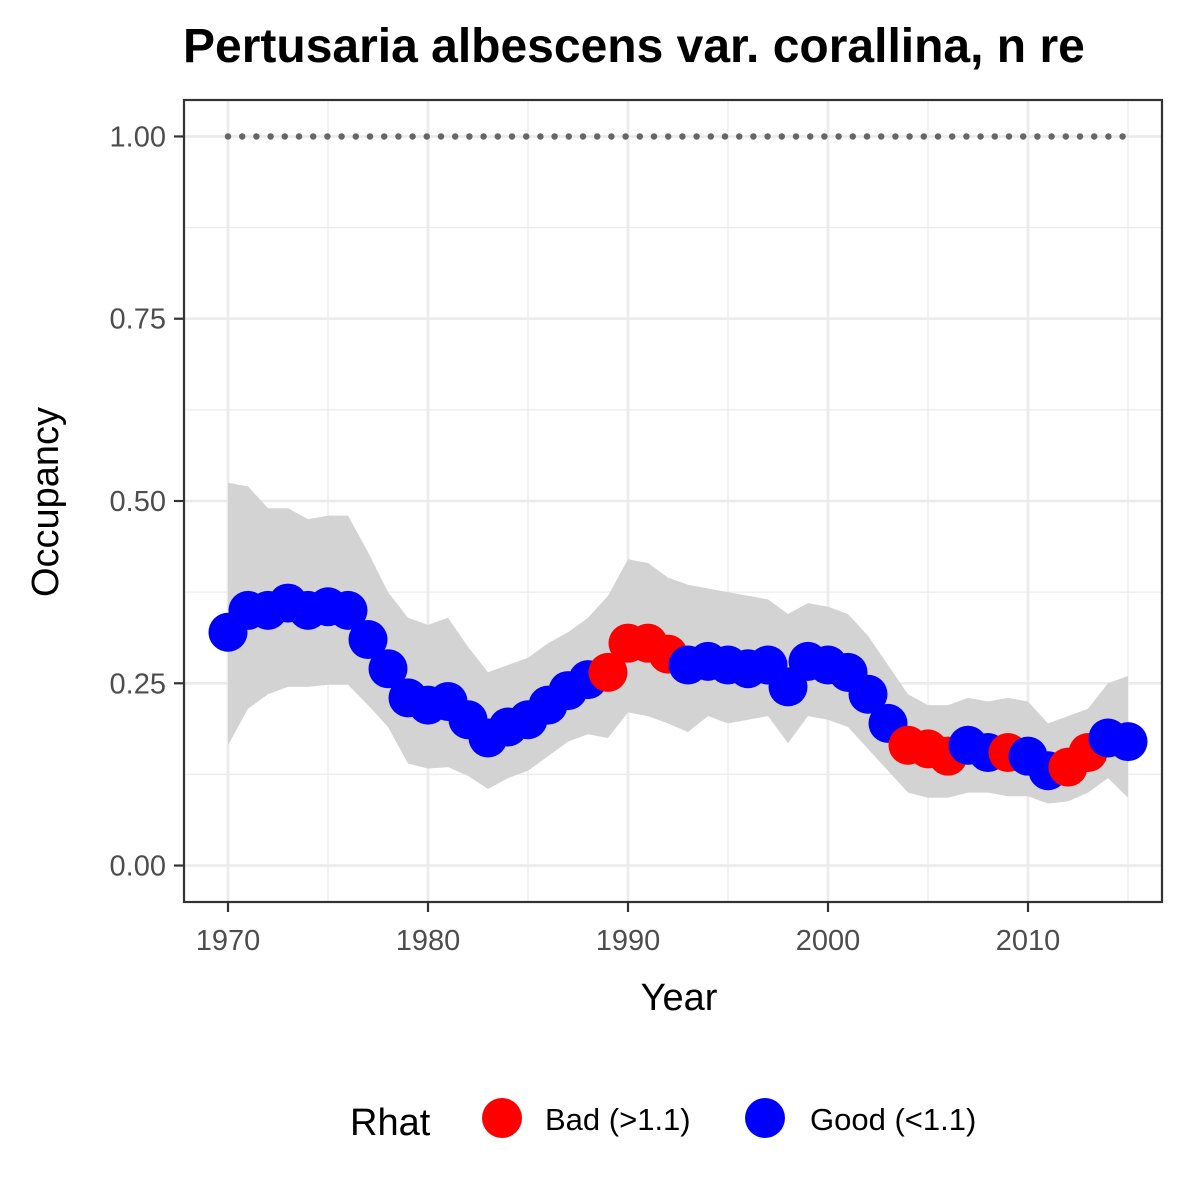 This screenshot has height=1200, width=1200. What do you see at coordinates (765, 1118) in the screenshot?
I see `legend-key-good` at bounding box center [765, 1118].